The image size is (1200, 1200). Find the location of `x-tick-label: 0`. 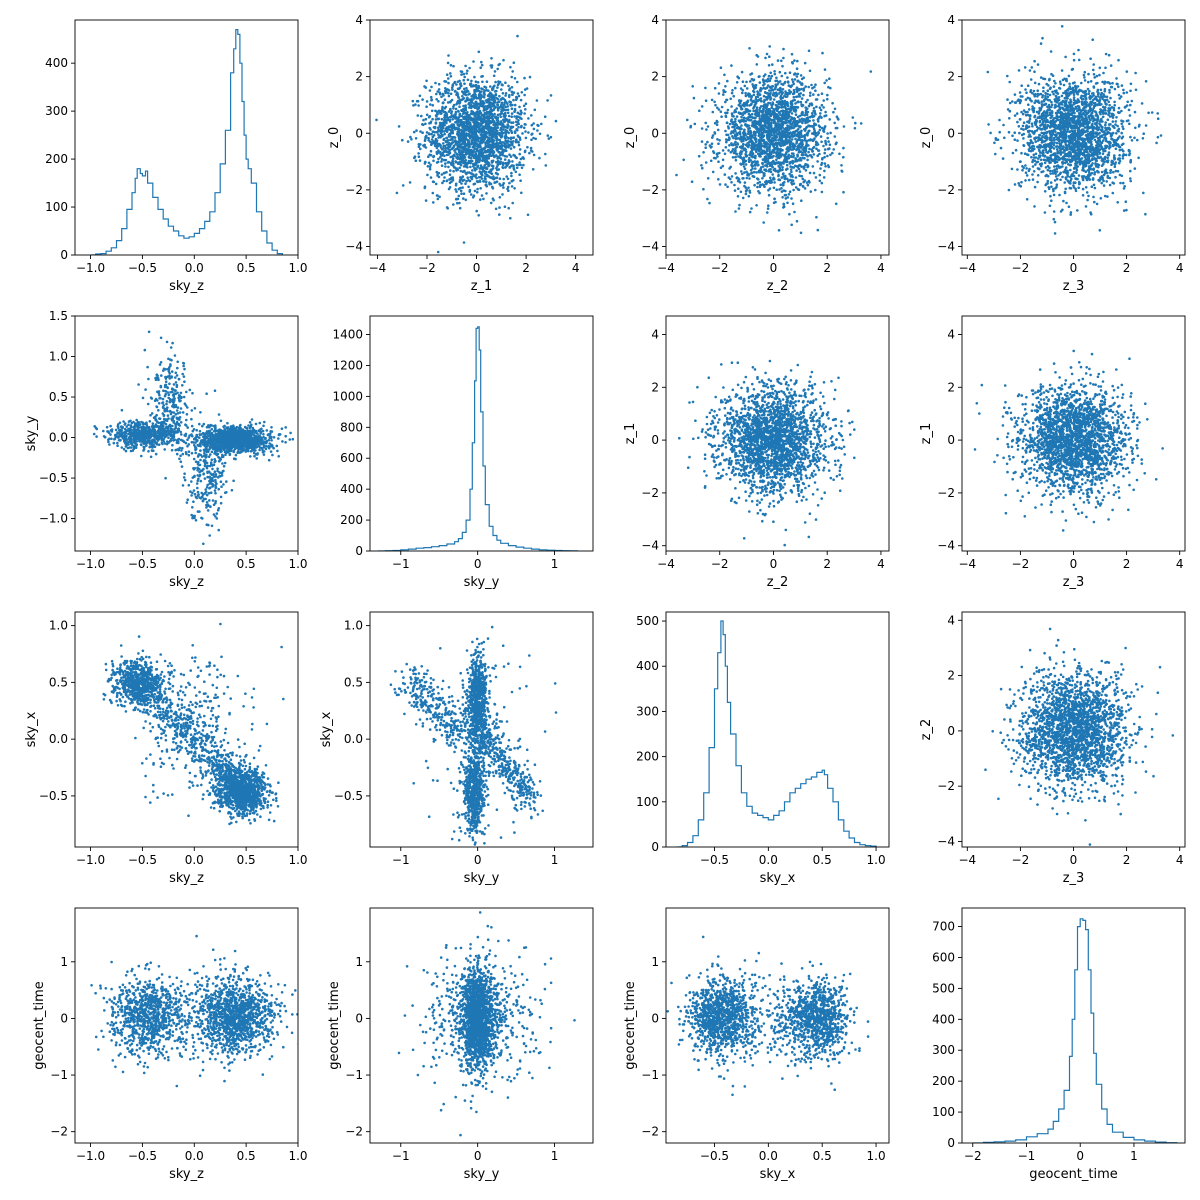

x-tick-label: 0 is located at coordinates (477, 268).